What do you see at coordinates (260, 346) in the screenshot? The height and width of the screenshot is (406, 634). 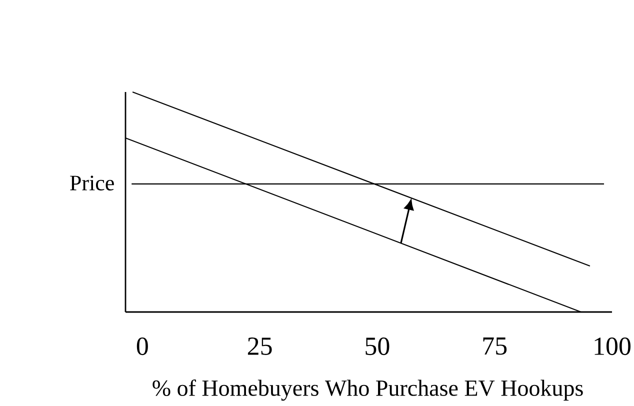 I see `x-tick-label: 25` at bounding box center [260, 346].